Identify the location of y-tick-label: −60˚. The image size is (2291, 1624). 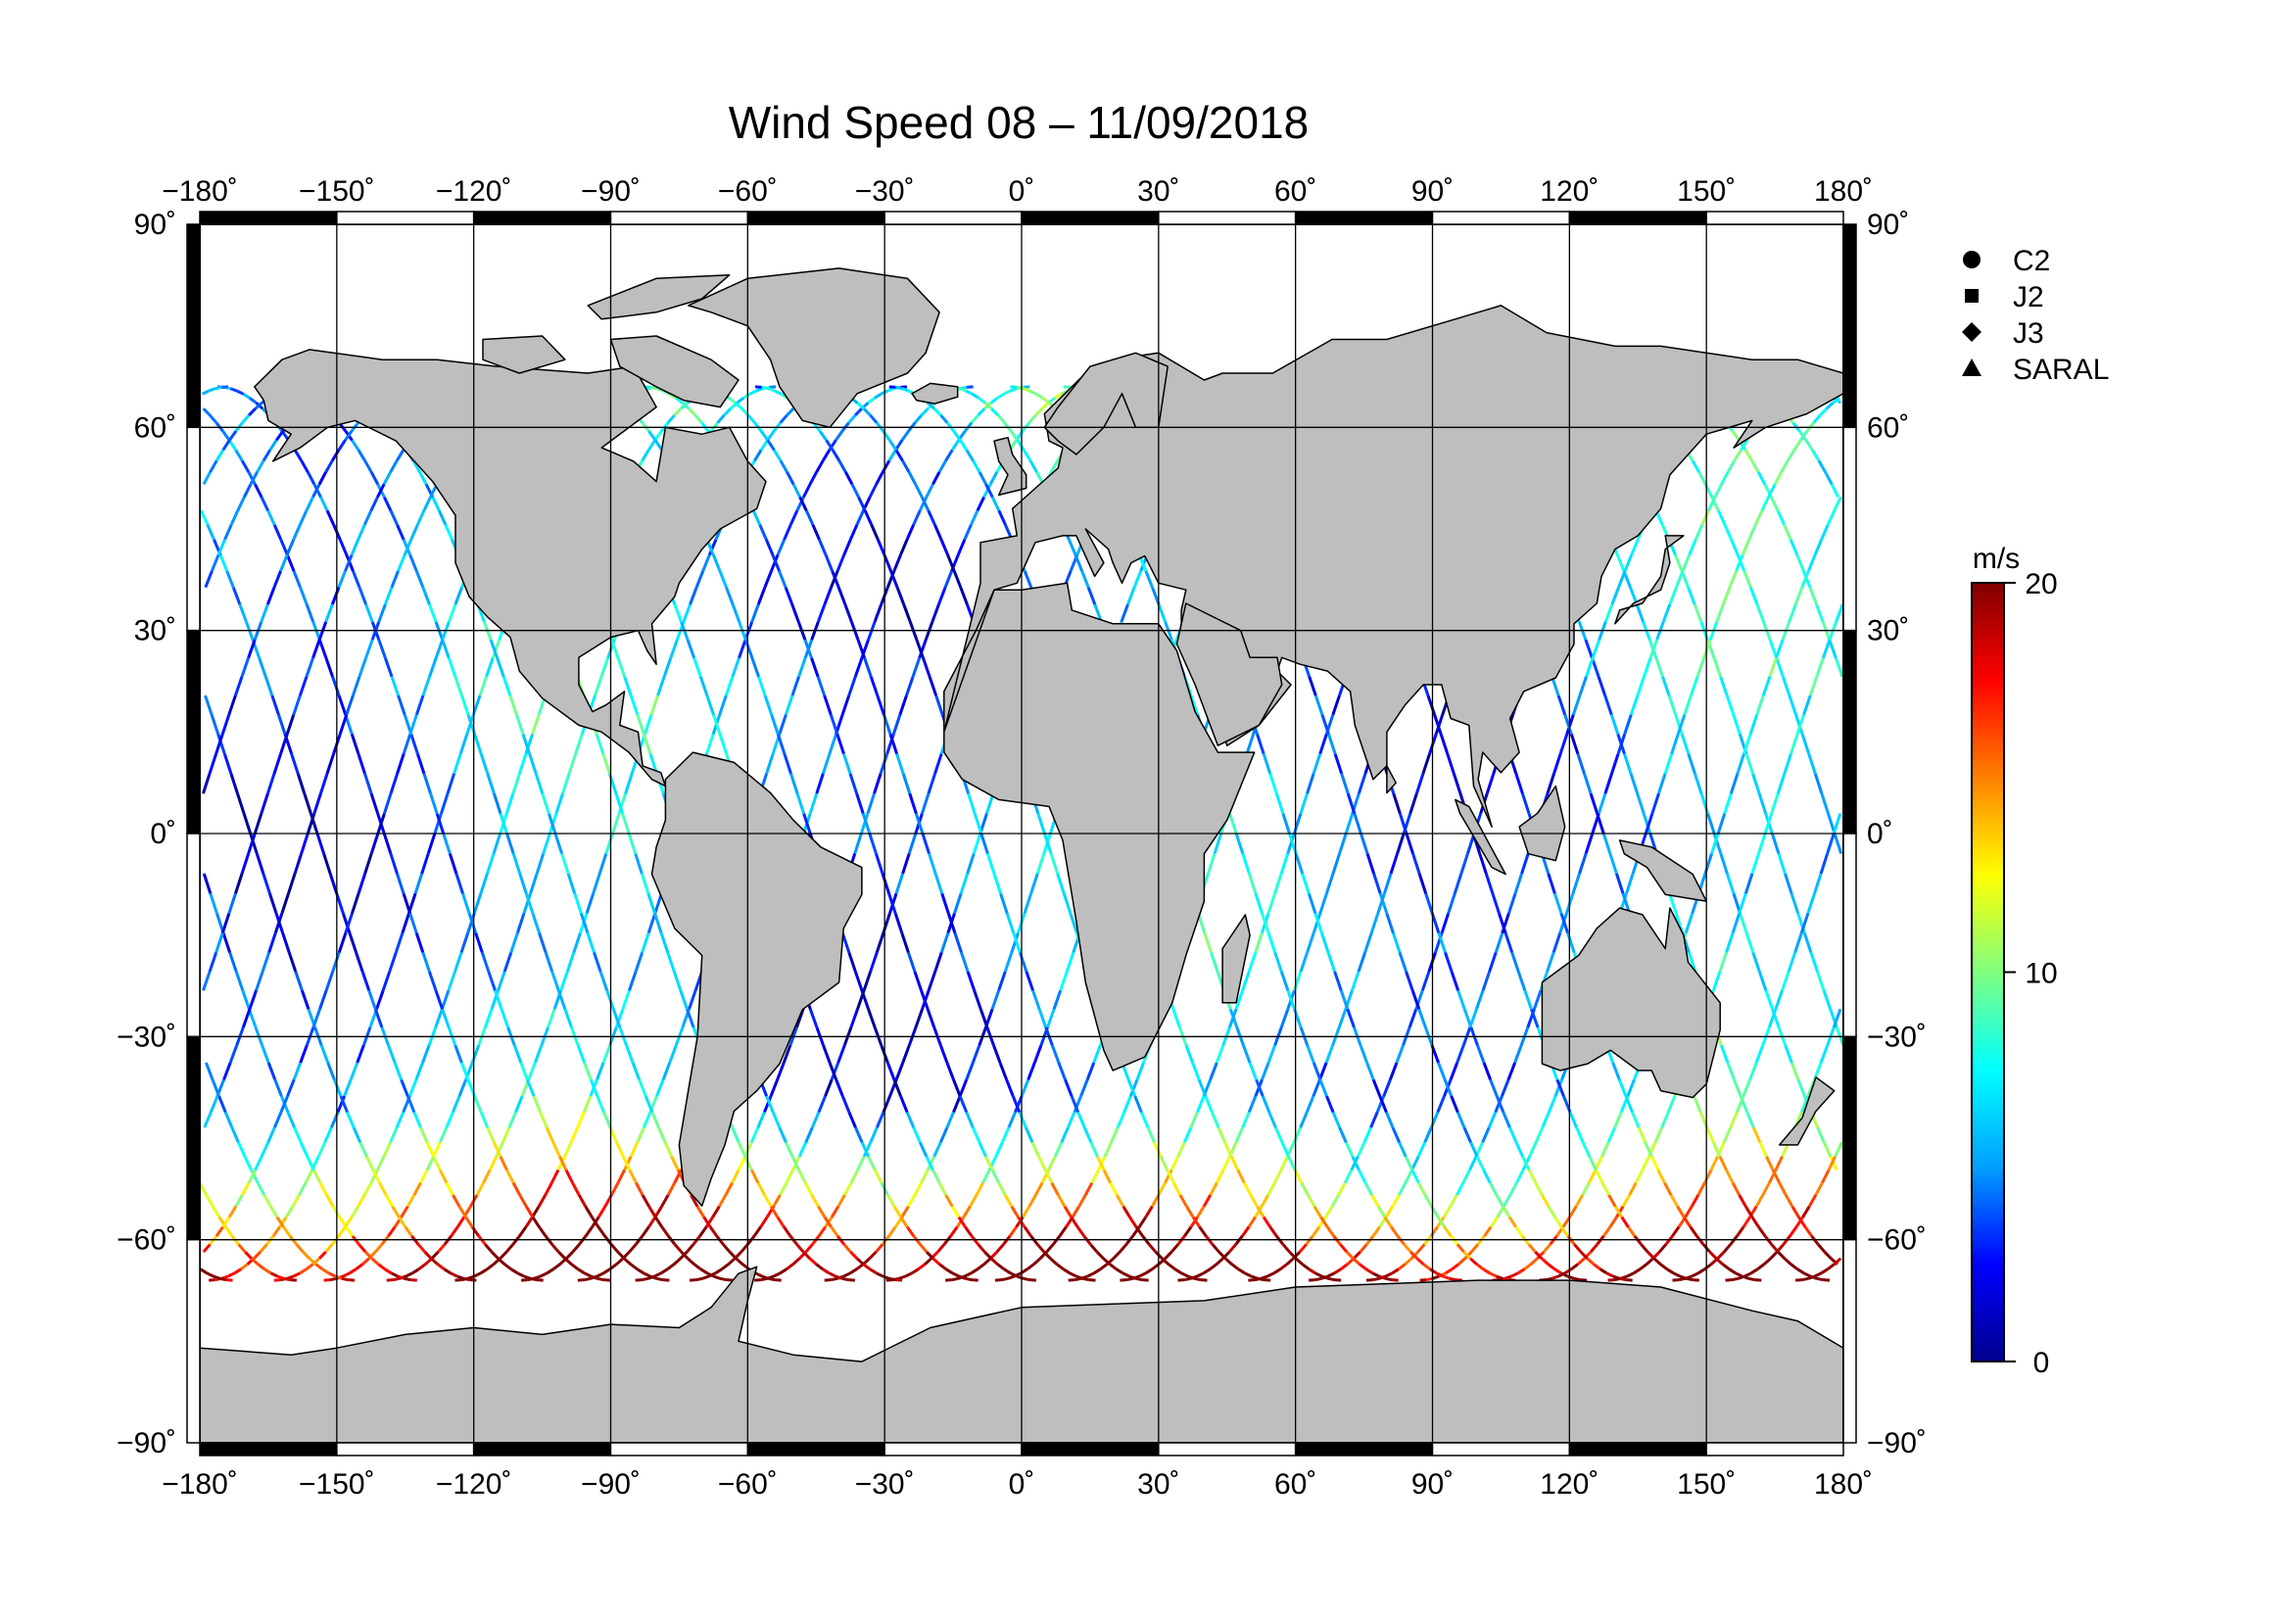
(1897, 1240).